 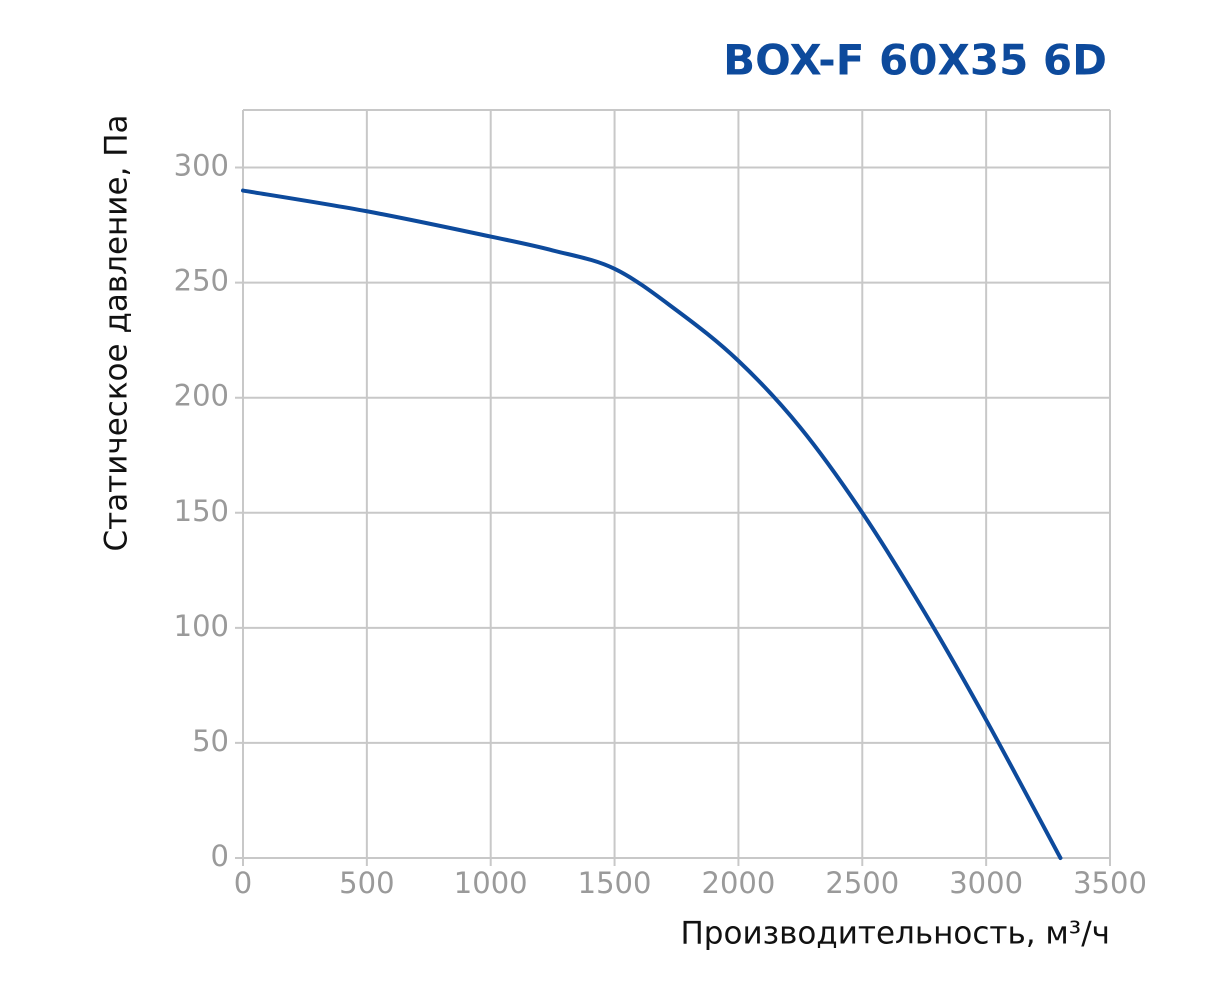 I want to click on x-tick-label: 500, so click(x=366, y=883).